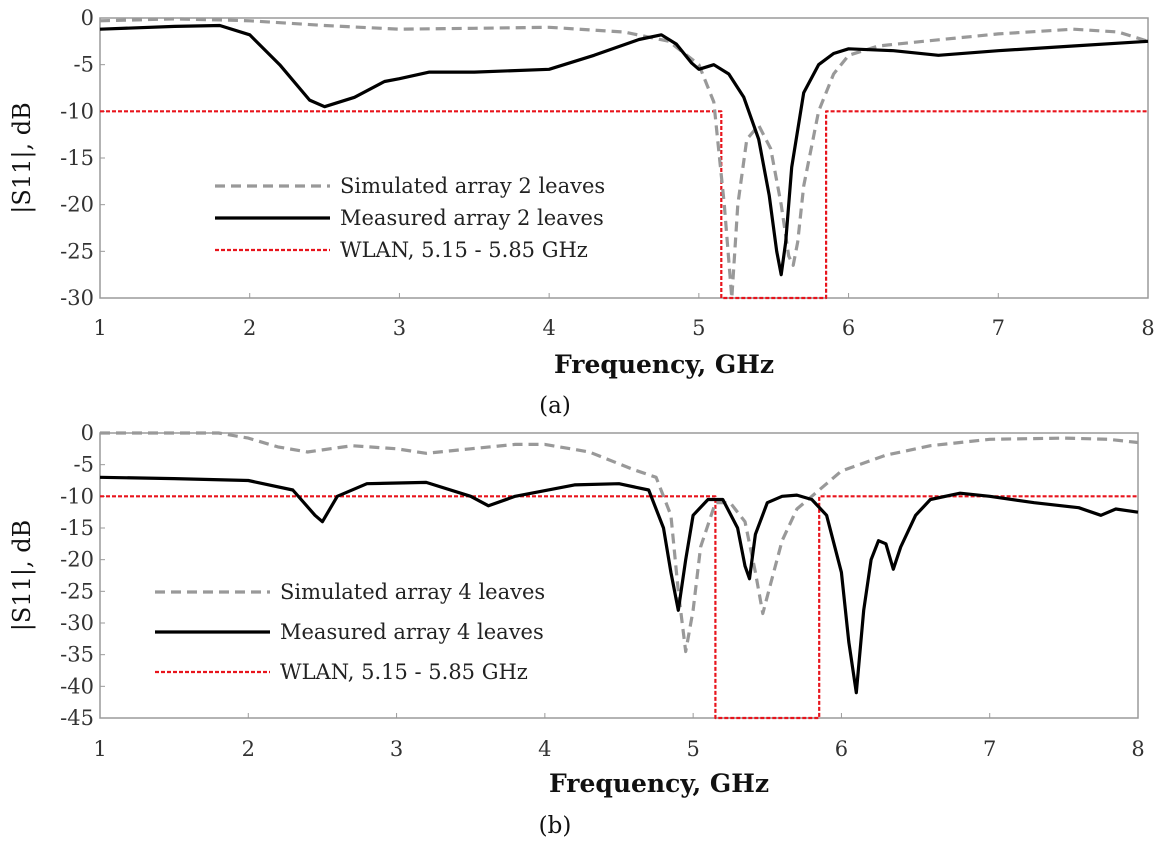  Describe the element at coordinates (412, 632) in the screenshot. I see `legend-label: Measured array 4 leaves` at that location.